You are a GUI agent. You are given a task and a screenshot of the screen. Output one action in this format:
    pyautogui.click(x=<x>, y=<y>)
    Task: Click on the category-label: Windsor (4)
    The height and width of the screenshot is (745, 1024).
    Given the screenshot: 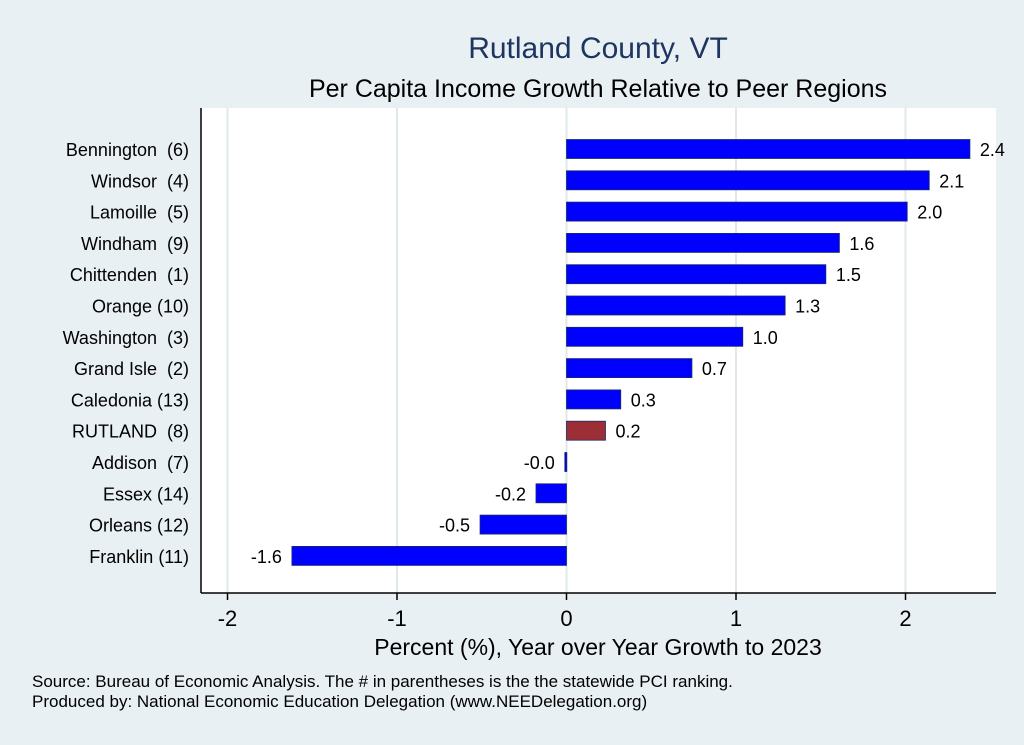 What is the action you would take?
    pyautogui.click(x=140, y=181)
    